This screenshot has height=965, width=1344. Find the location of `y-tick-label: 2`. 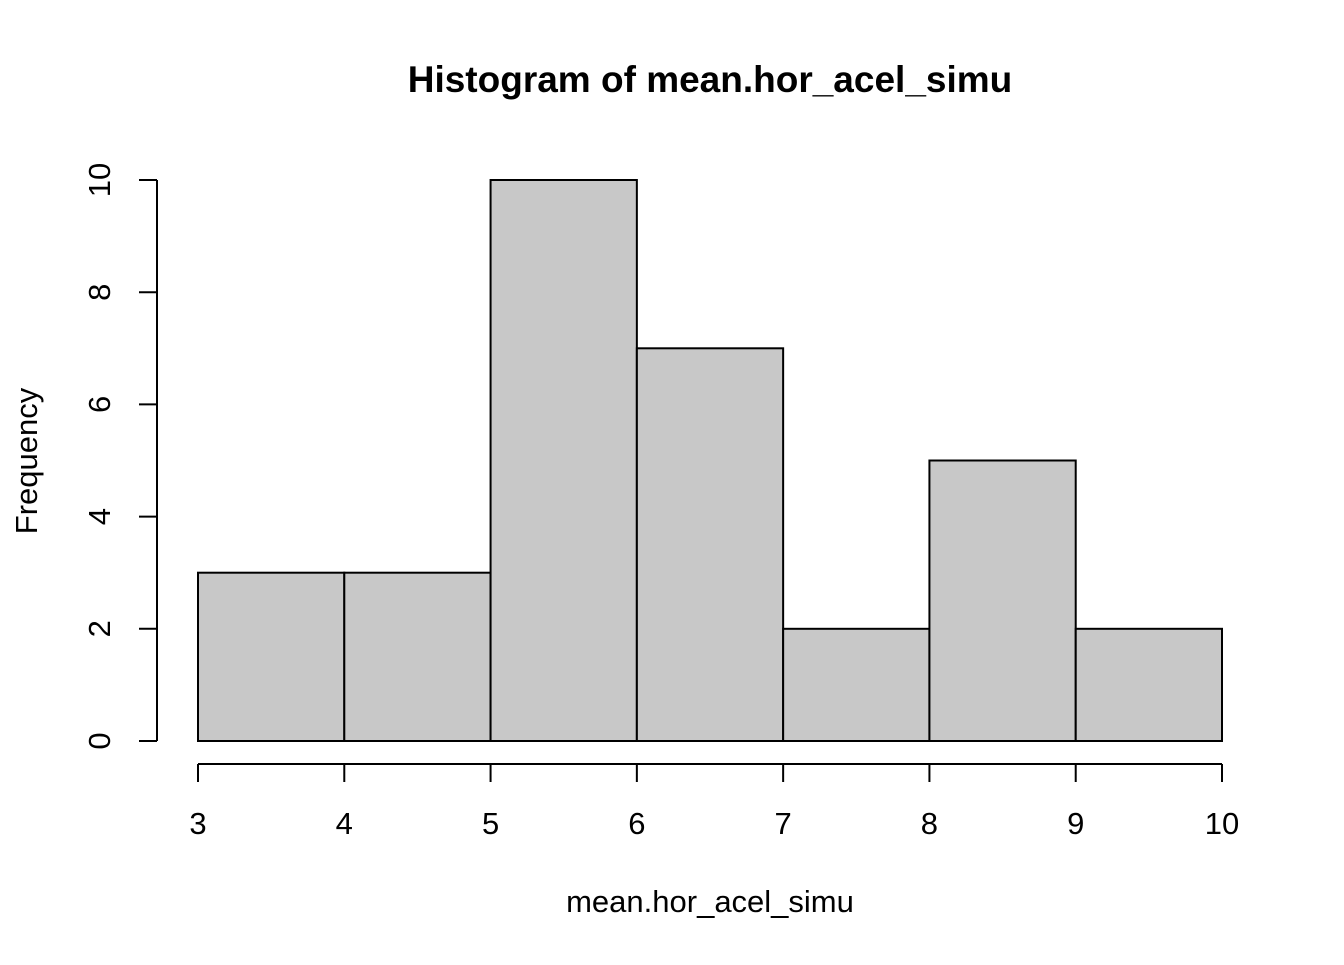

y-tick-label: 2 is located at coordinates (99, 628).